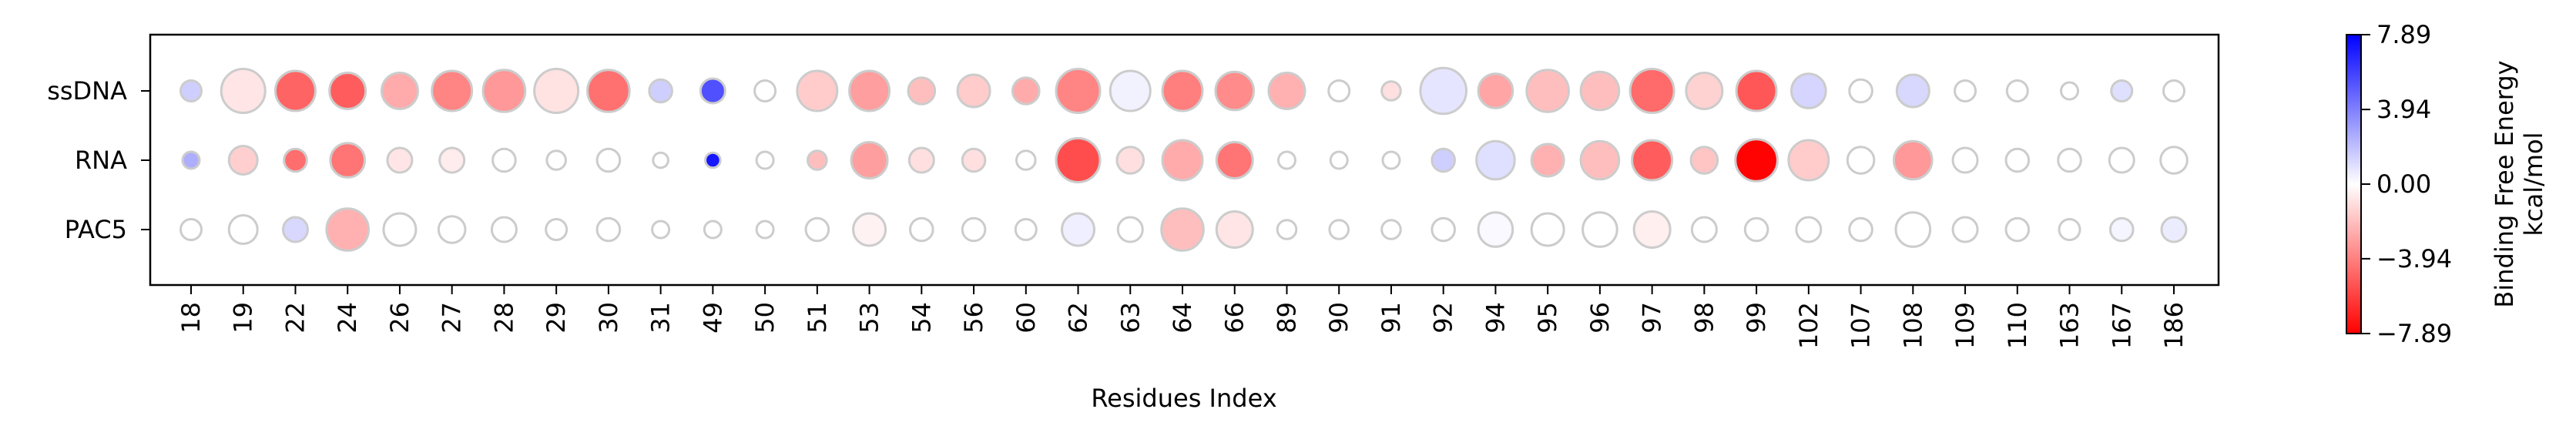  I want to click on x-tick-label: 50, so click(765, 318).